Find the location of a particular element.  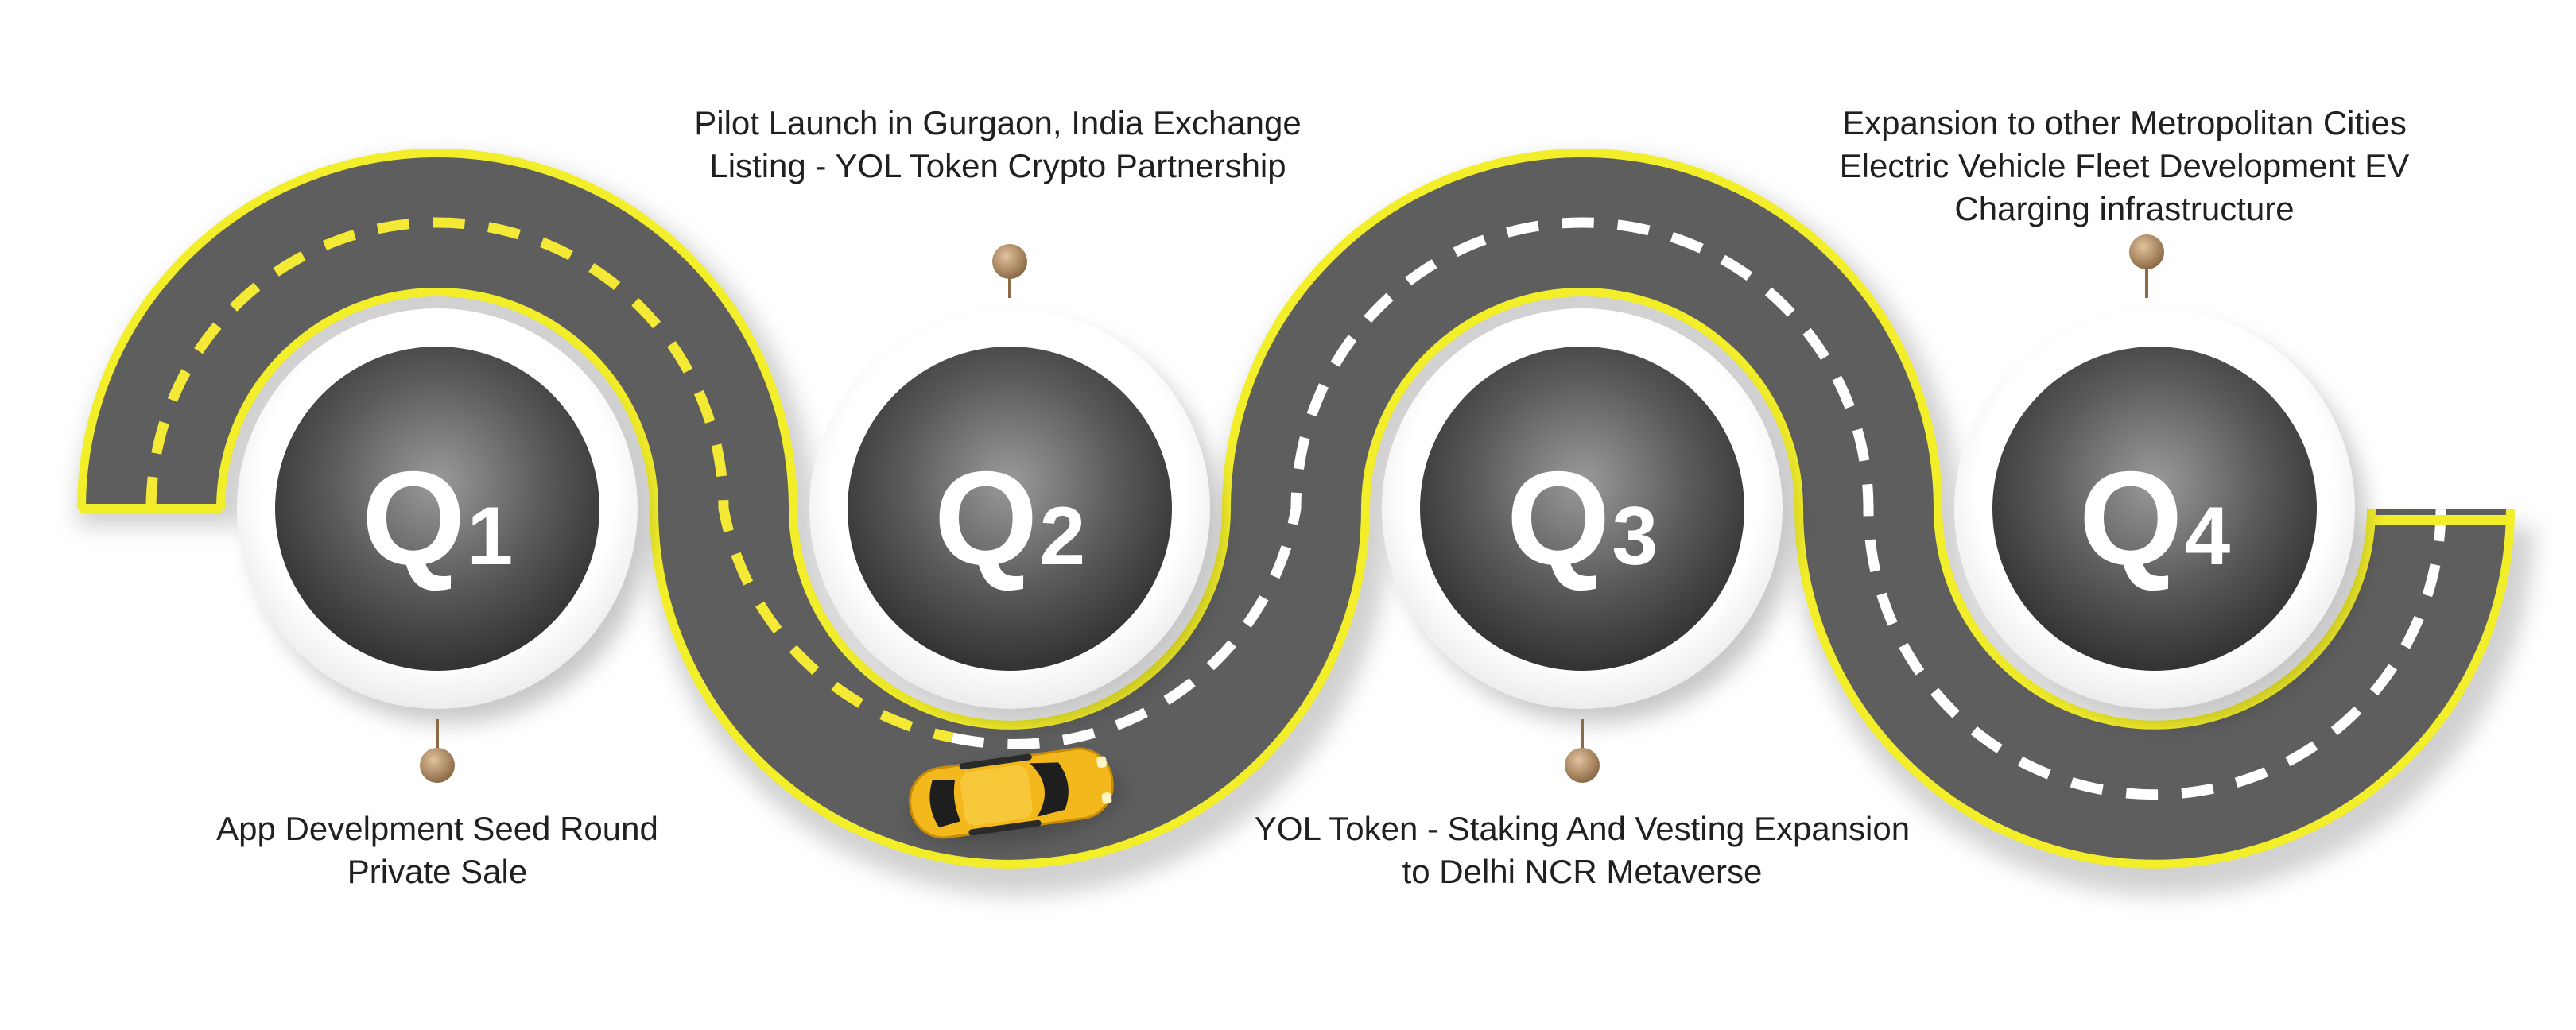

quarter-number: 2 is located at coordinates (1062, 536).